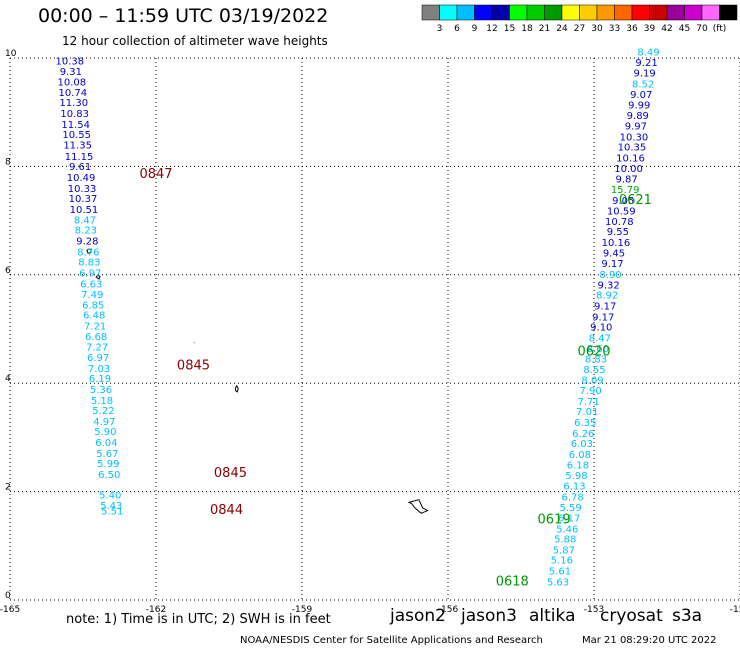 The height and width of the screenshot is (650, 740). Describe the element at coordinates (491, 29) in the screenshot. I see `legend-label: 12` at that location.